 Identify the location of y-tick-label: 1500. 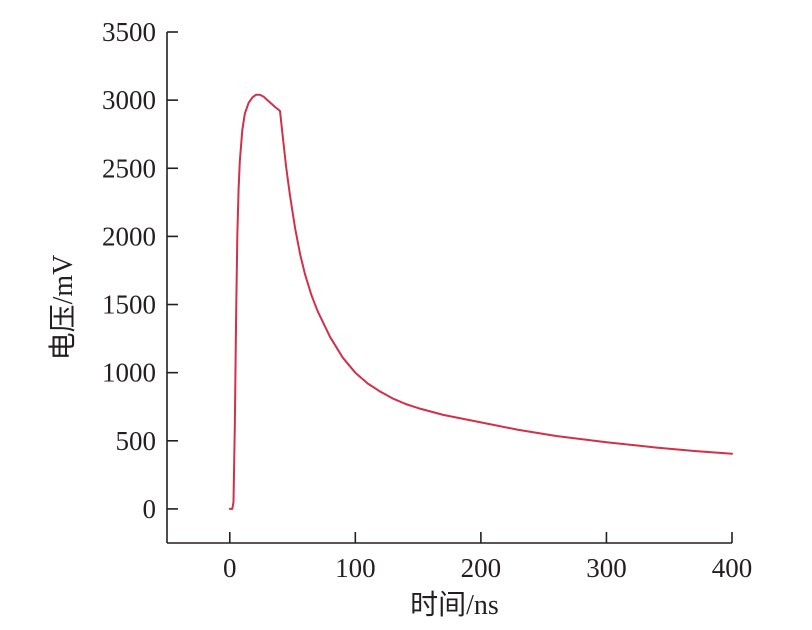
(129, 305).